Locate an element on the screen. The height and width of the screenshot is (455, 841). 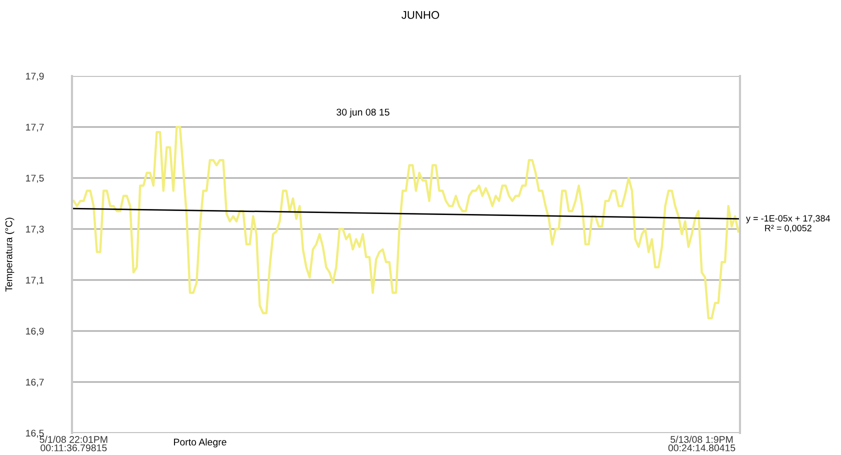
y-tick-label: 17,5 is located at coordinates (35, 178).